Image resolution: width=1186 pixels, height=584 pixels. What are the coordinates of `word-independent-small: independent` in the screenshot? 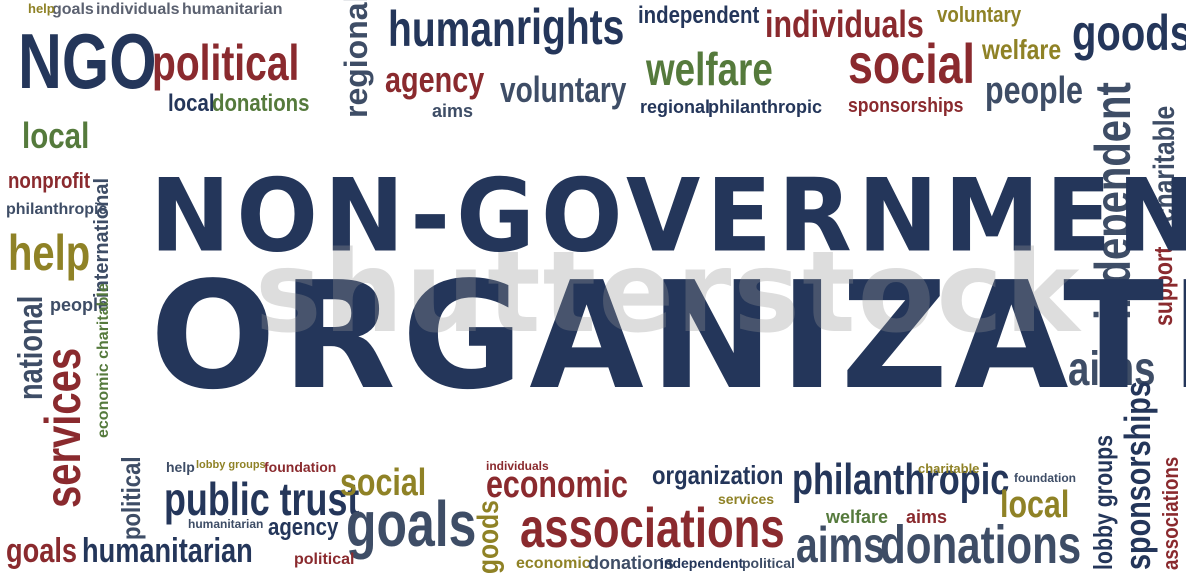 It's located at (702, 563).